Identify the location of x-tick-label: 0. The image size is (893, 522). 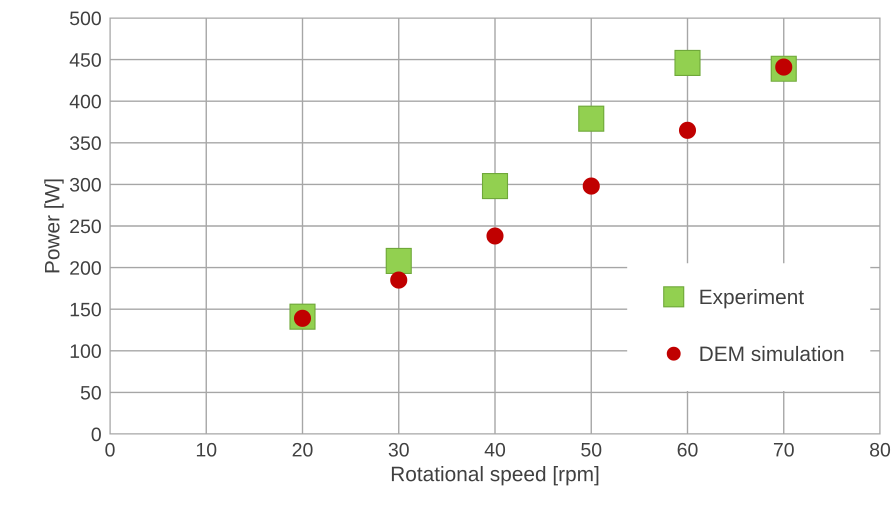
(110, 449).